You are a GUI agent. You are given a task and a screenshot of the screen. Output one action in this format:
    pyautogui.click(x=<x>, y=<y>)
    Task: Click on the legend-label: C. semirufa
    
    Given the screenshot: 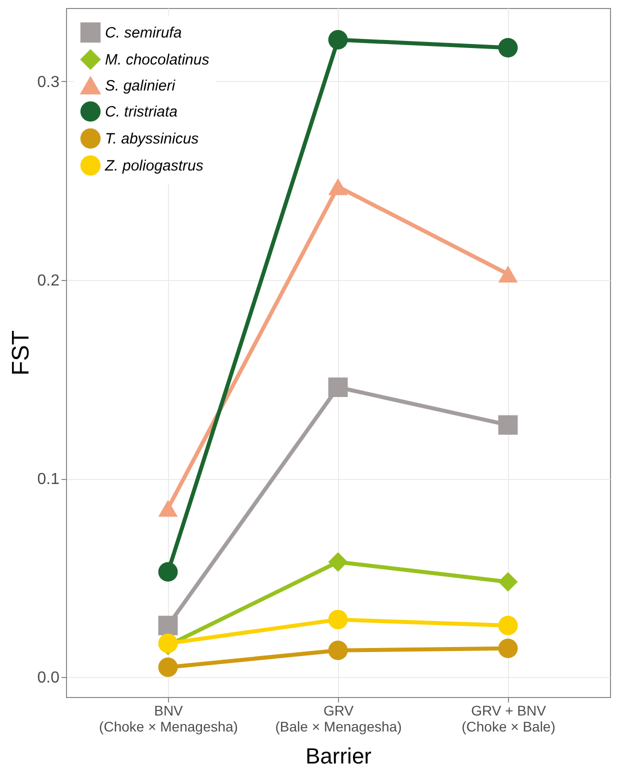 What is the action you would take?
    pyautogui.click(x=143, y=33)
    